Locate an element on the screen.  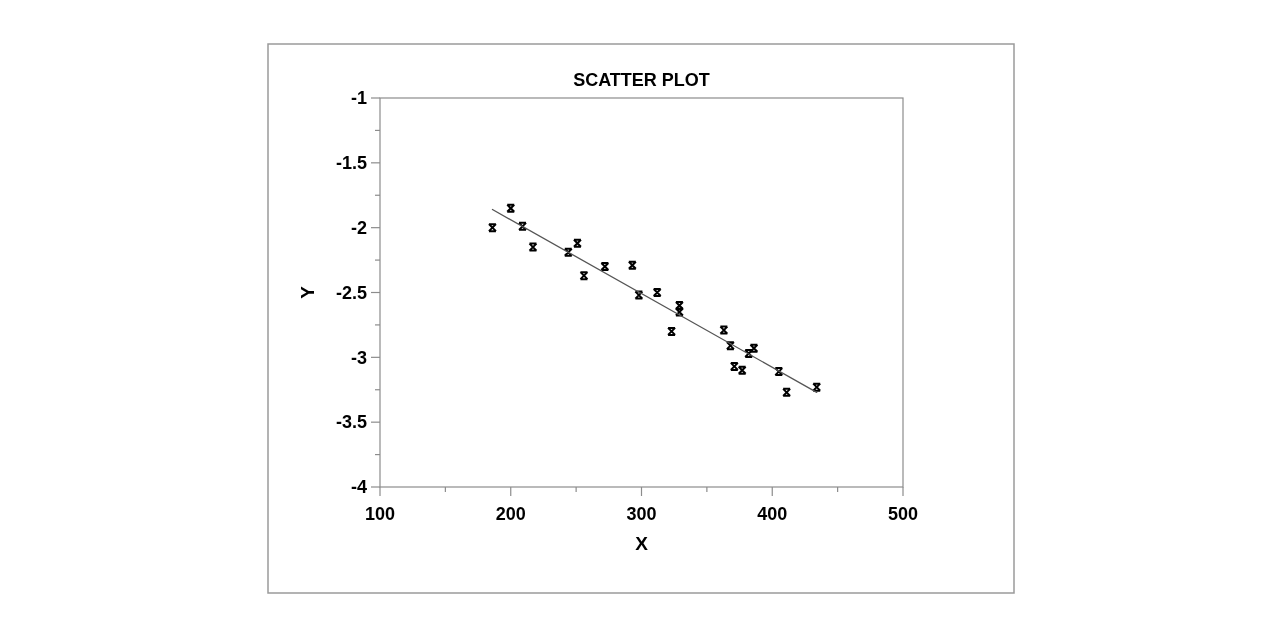
y-tick-label: -3 is located at coordinates (358, 357).